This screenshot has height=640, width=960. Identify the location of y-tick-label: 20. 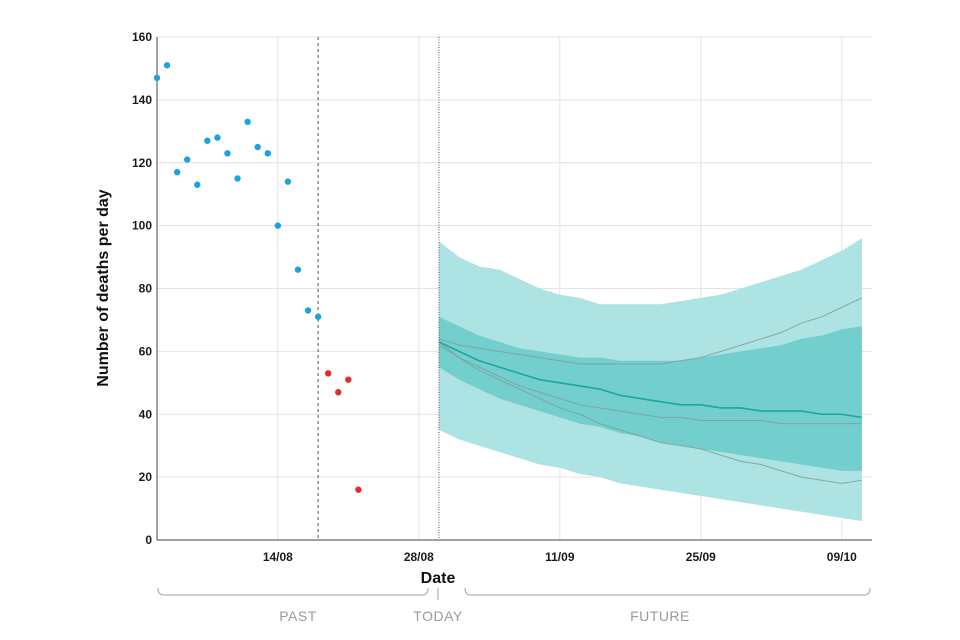
(146, 477).